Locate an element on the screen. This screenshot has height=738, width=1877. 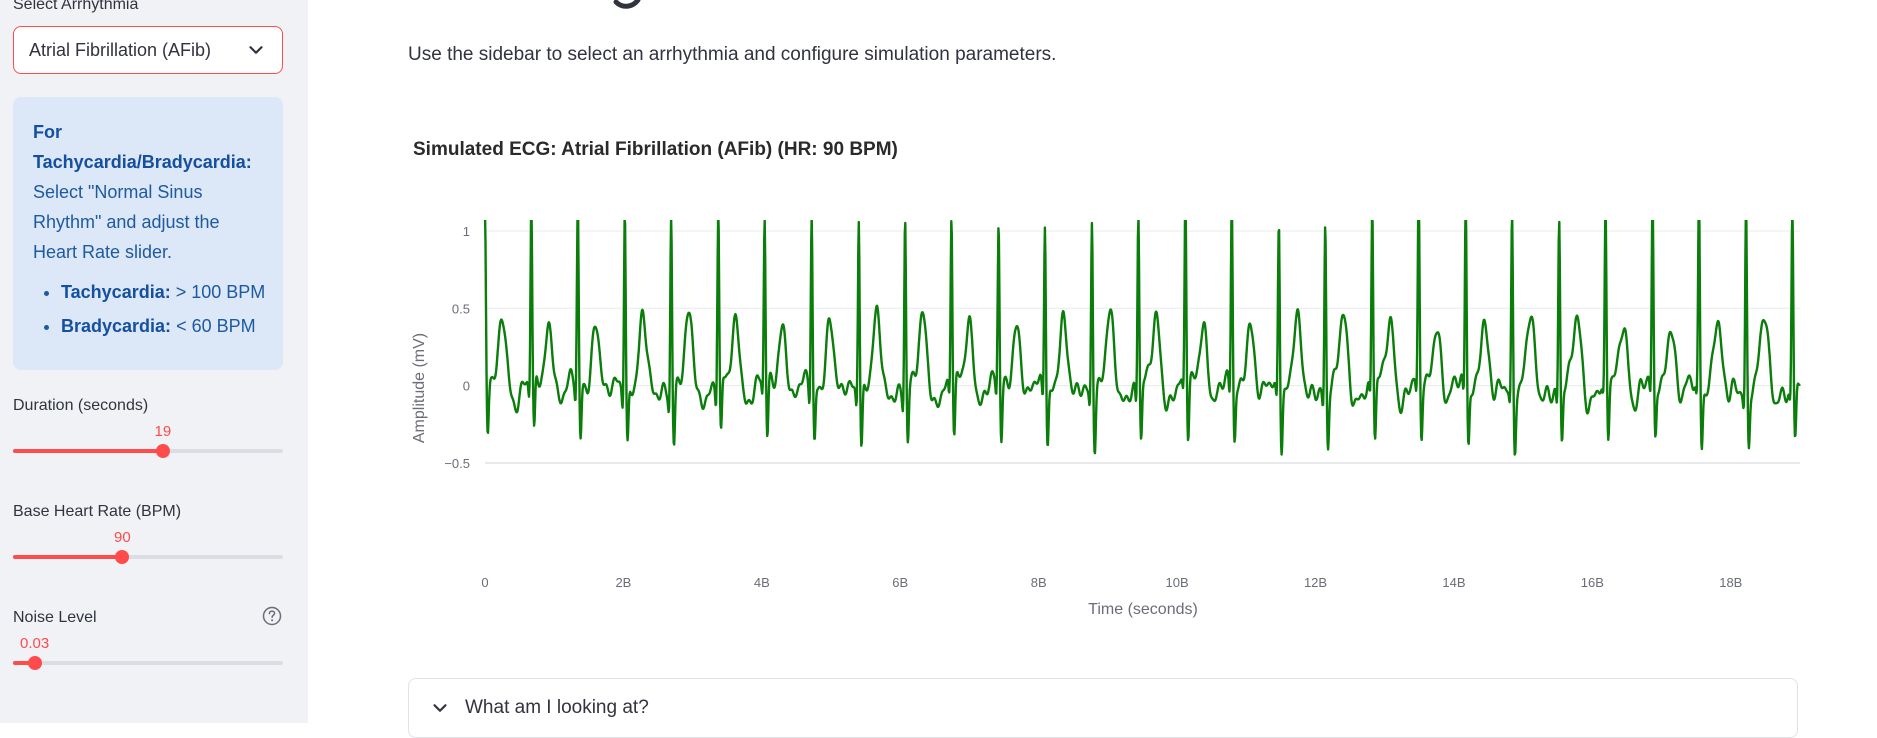
heart-rate-slider: 90 is located at coordinates (148, 549).